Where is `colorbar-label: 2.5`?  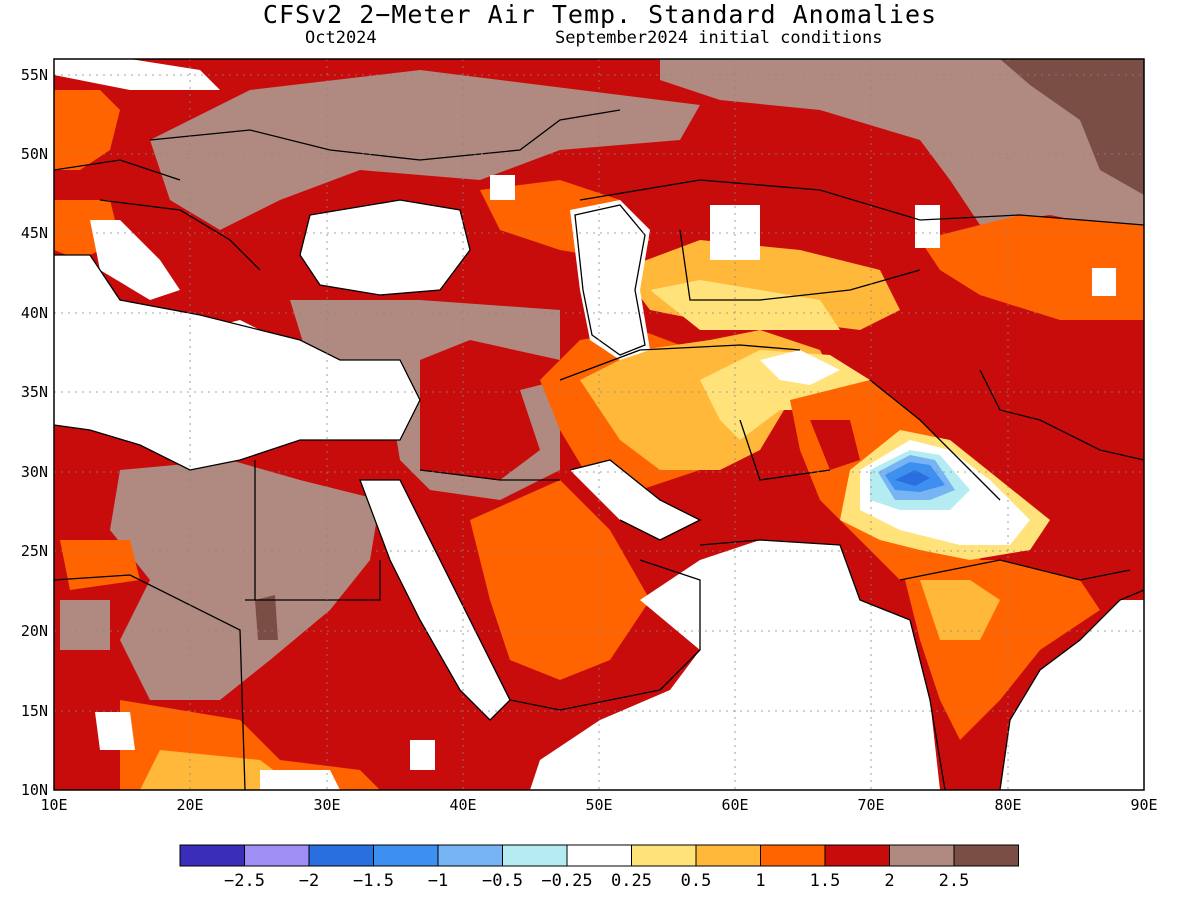 colorbar-label: 2.5 is located at coordinates (954, 881).